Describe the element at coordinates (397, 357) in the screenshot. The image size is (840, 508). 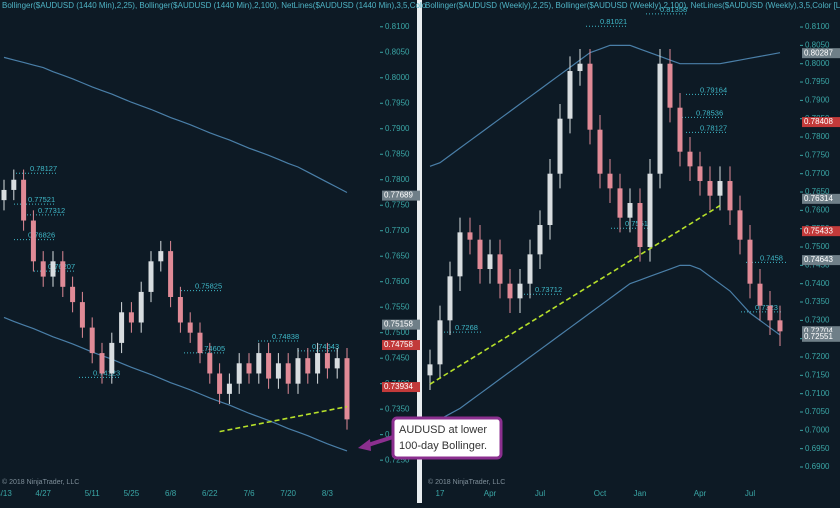
I see `y-tick-label: 0.7450` at that location.